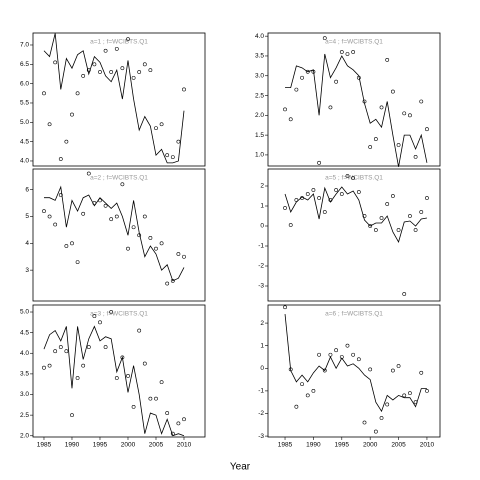 This screenshot has height=480, width=480. I want to click on y-tick-label: 4.0, so click(24, 161).